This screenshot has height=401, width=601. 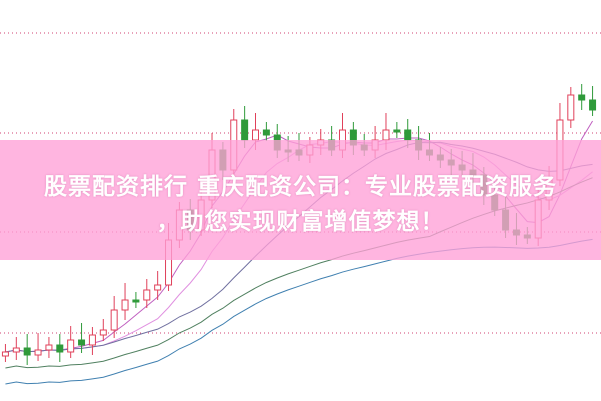 I want to click on banner-title-line1: 股票配资排行 重庆配资公司：专业股票配资服务, so click(x=300, y=187).